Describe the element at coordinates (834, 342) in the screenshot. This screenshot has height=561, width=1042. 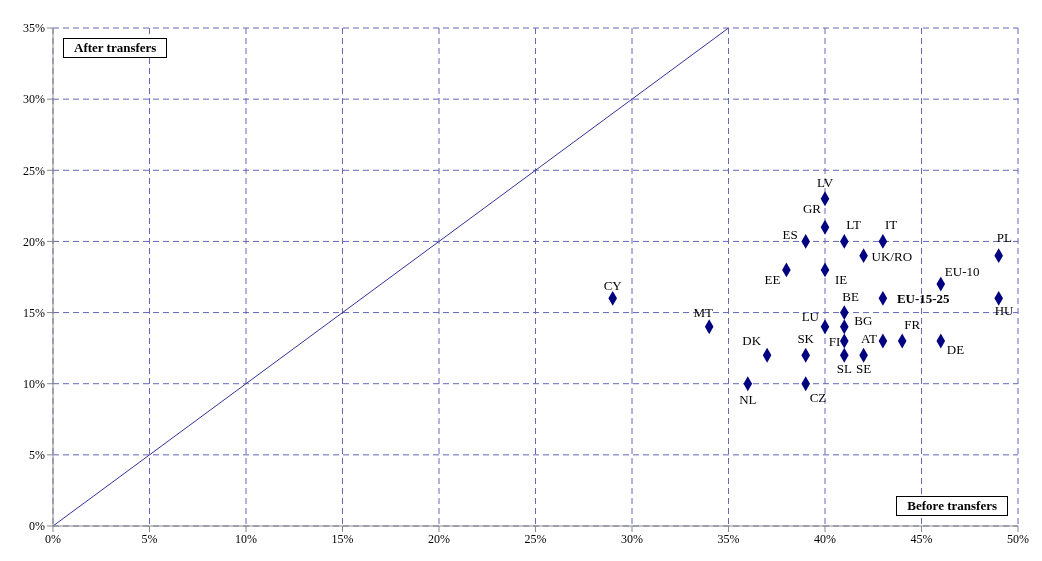
I see `annotation: FI` at that location.